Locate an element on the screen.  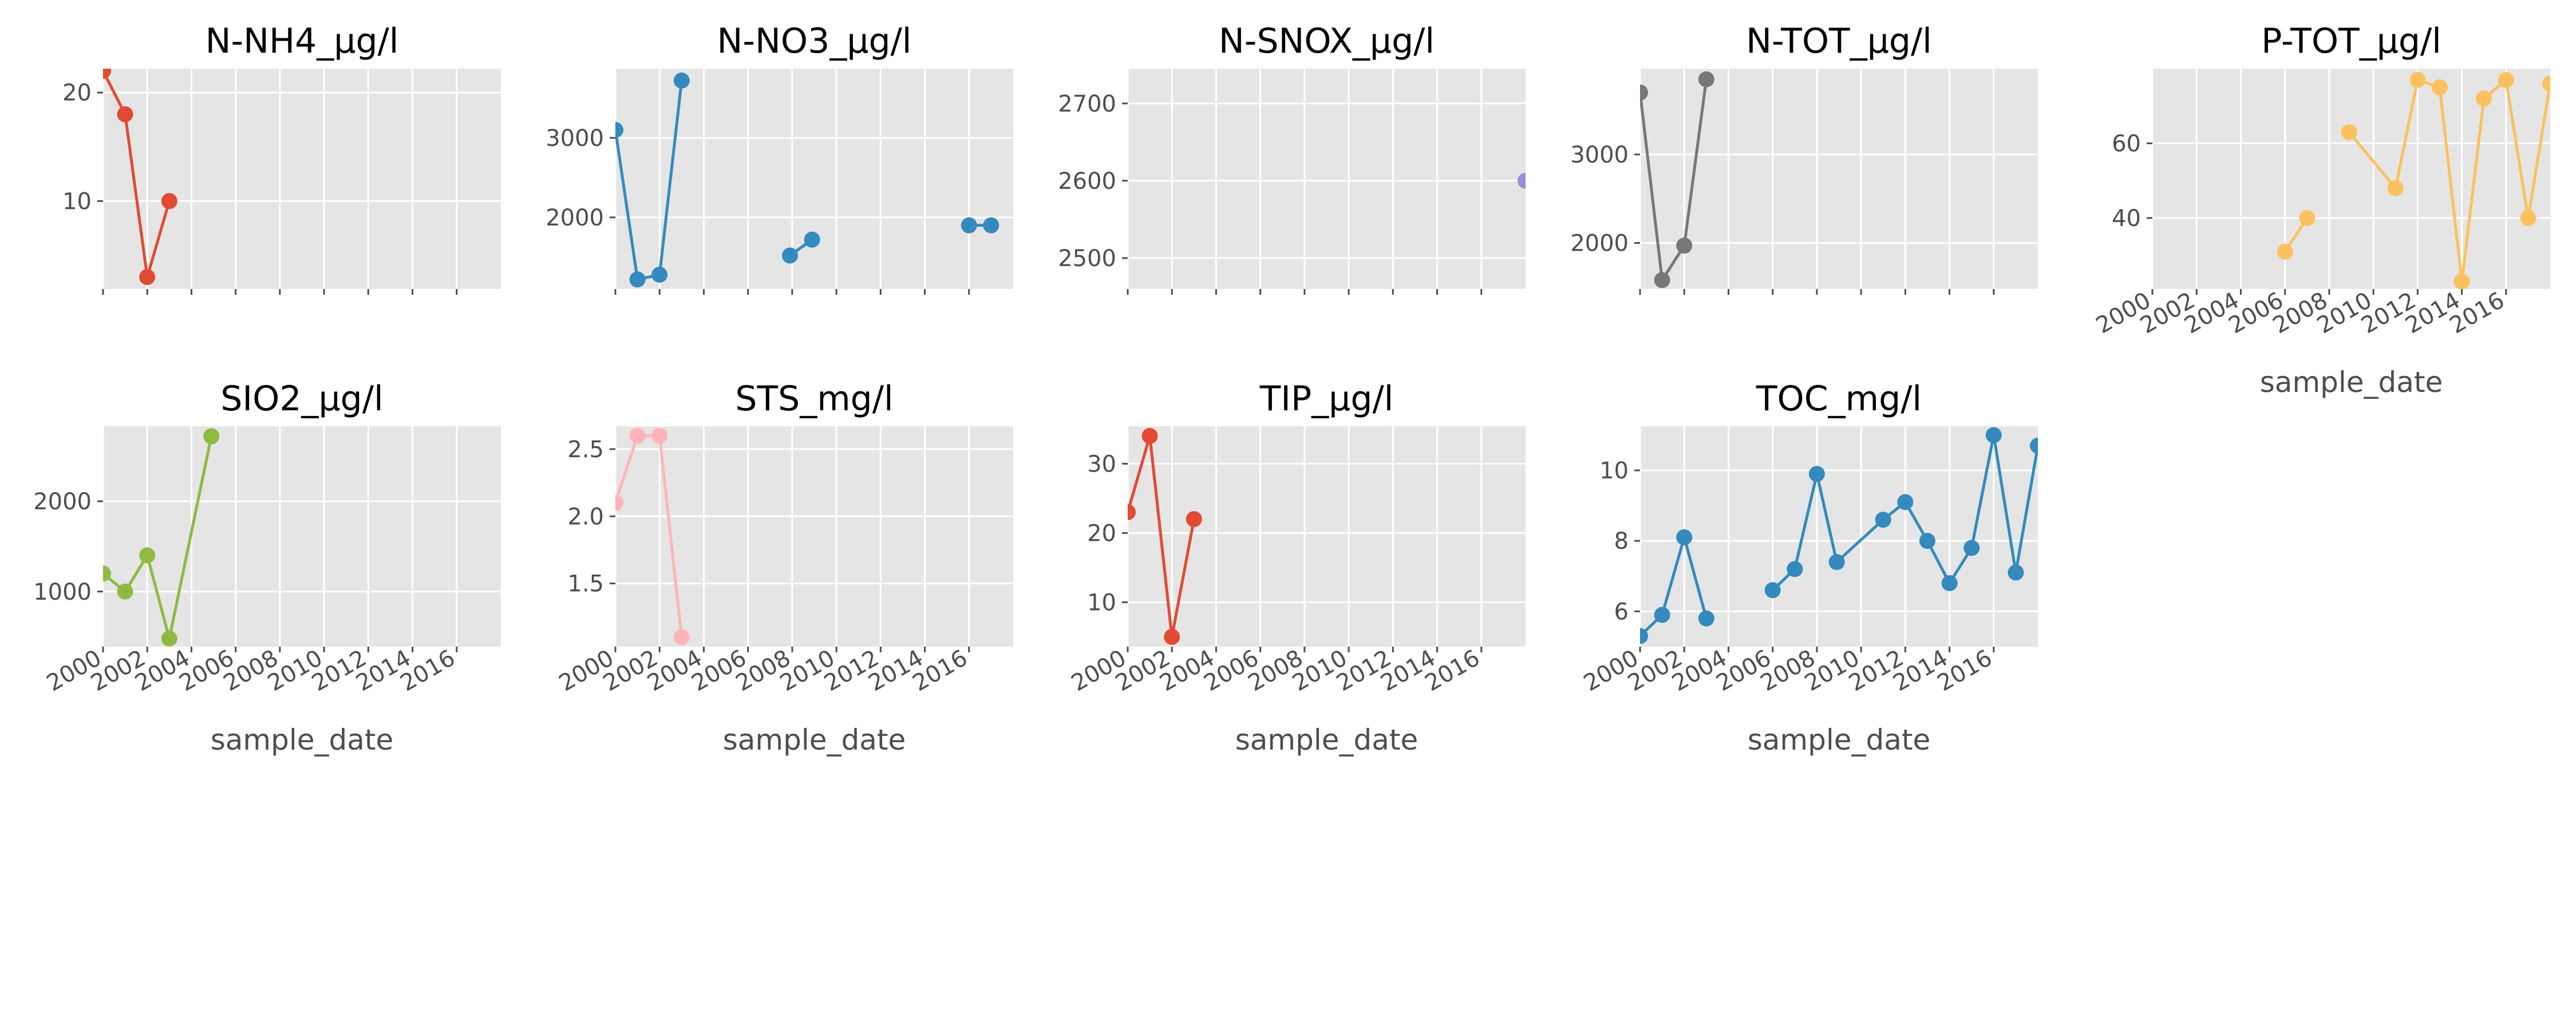
subplot-title: TIP_µg/l is located at coordinates (1326, 399).